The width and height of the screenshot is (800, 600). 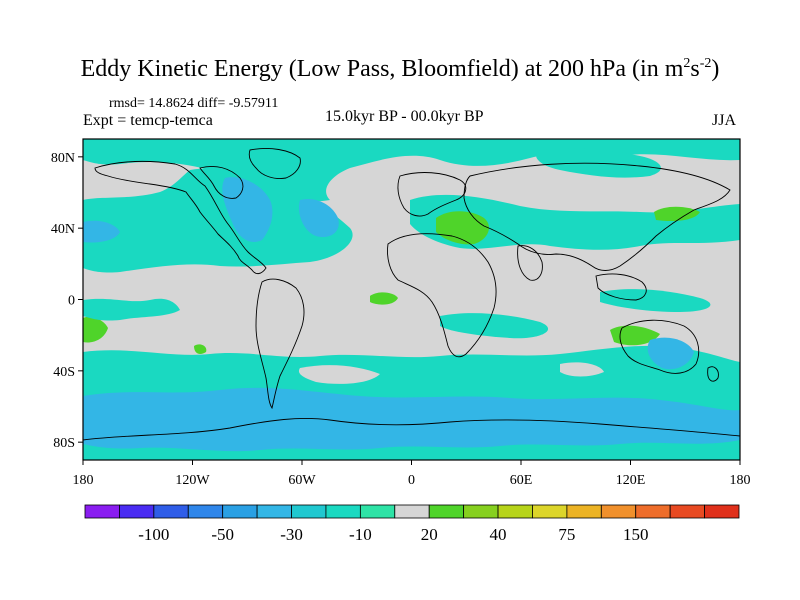 I want to click on lon-tick-label: 120W, so click(x=192, y=480).